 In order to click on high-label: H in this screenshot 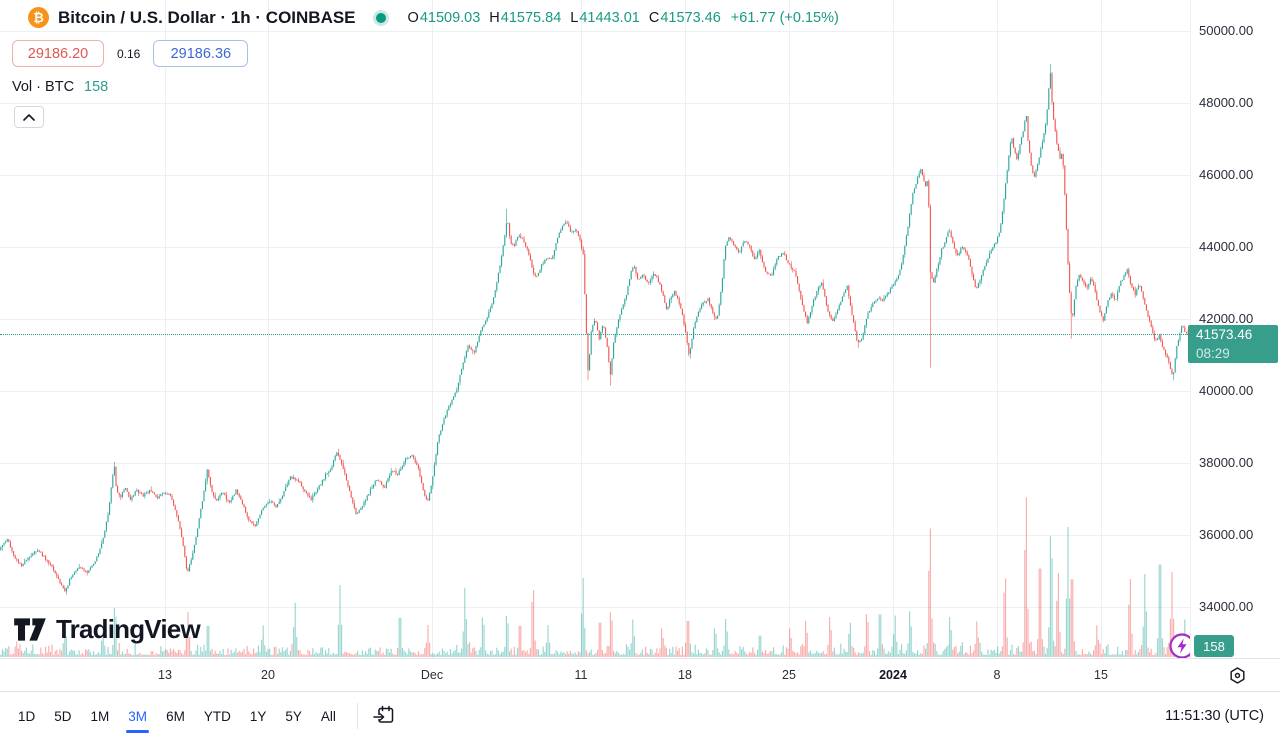, I will do `click(494, 17)`.